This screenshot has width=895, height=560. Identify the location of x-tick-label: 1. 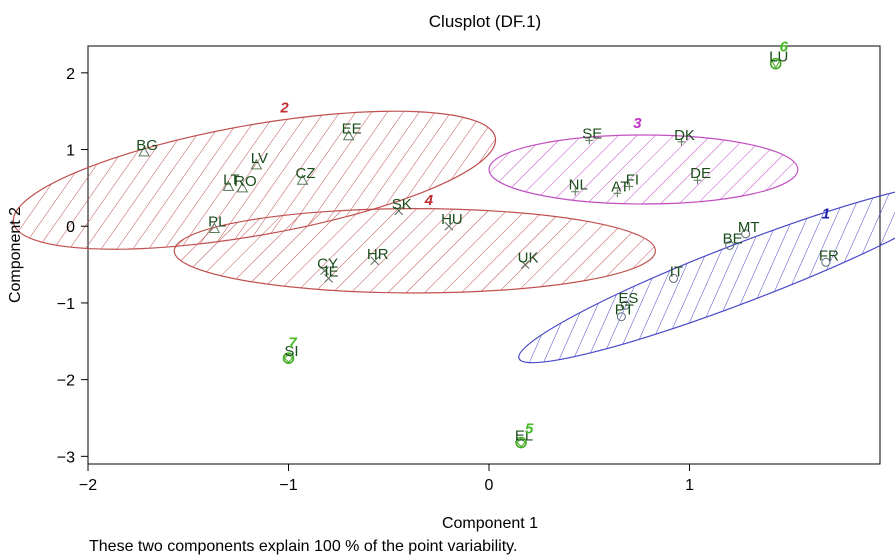
(689, 485).